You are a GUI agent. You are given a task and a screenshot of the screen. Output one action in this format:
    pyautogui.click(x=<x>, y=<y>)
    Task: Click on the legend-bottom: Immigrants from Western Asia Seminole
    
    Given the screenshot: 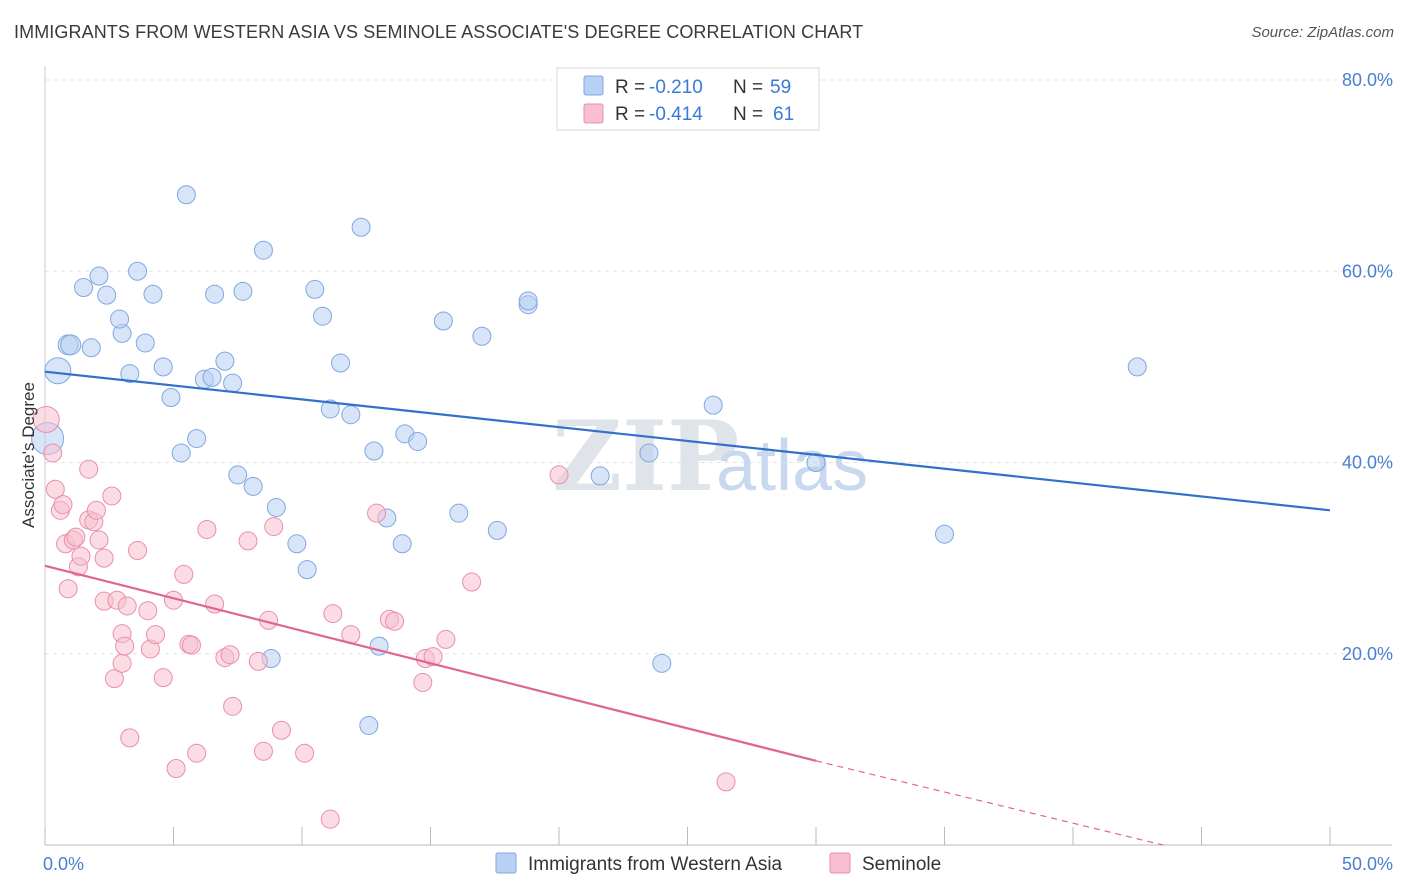 What is the action you would take?
    pyautogui.click(x=718, y=863)
    